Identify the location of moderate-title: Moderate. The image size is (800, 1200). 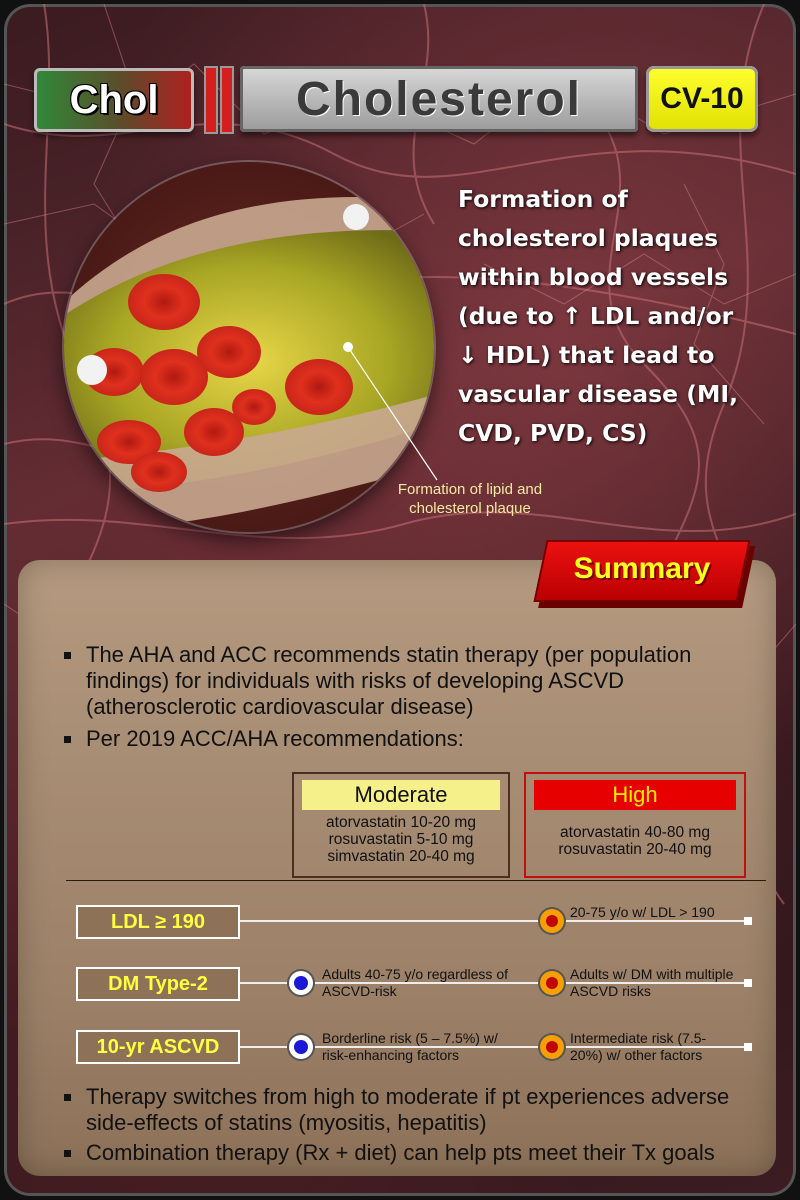
(401, 795).